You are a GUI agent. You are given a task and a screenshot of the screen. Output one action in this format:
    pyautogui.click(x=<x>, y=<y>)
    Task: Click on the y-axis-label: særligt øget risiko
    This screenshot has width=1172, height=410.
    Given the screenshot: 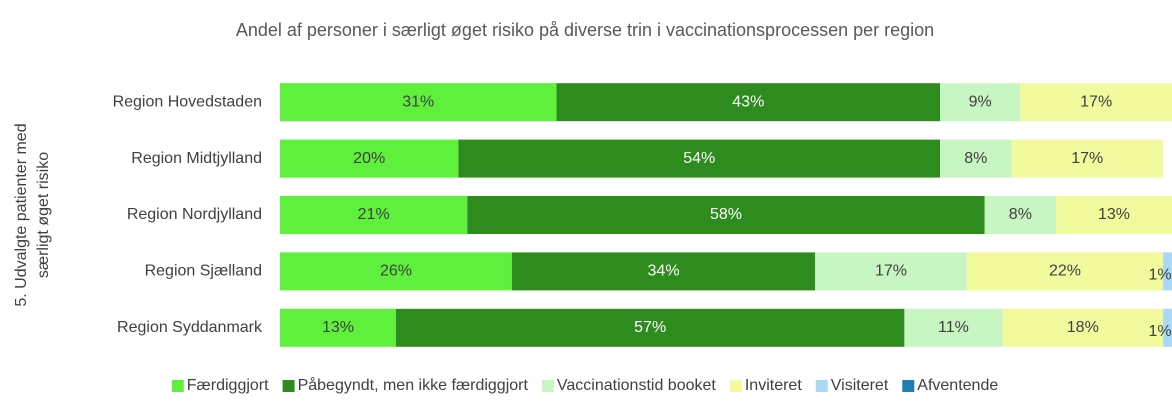 What is the action you would take?
    pyautogui.click(x=43, y=215)
    